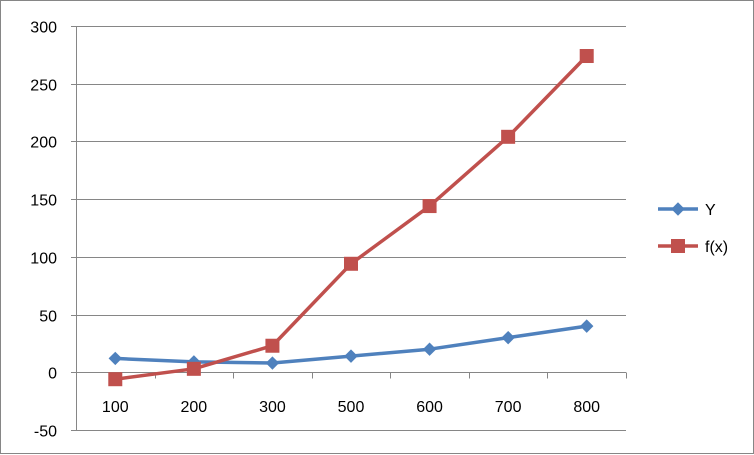 This screenshot has height=455, width=754. I want to click on y-tick-label: -50, so click(45, 432).